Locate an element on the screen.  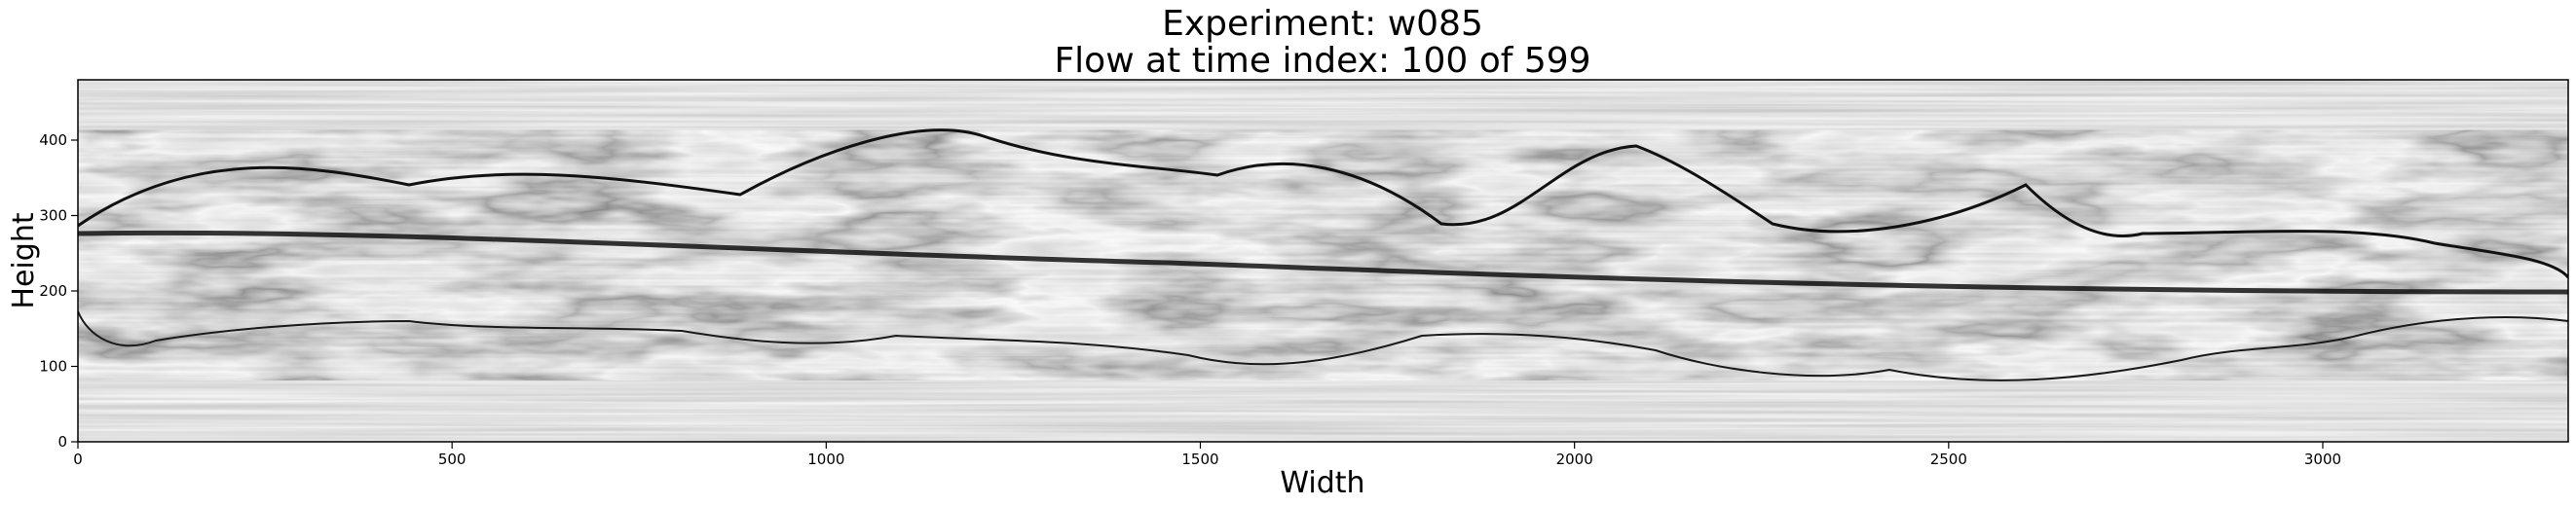
y-tick-label: 300 is located at coordinates (53, 216).